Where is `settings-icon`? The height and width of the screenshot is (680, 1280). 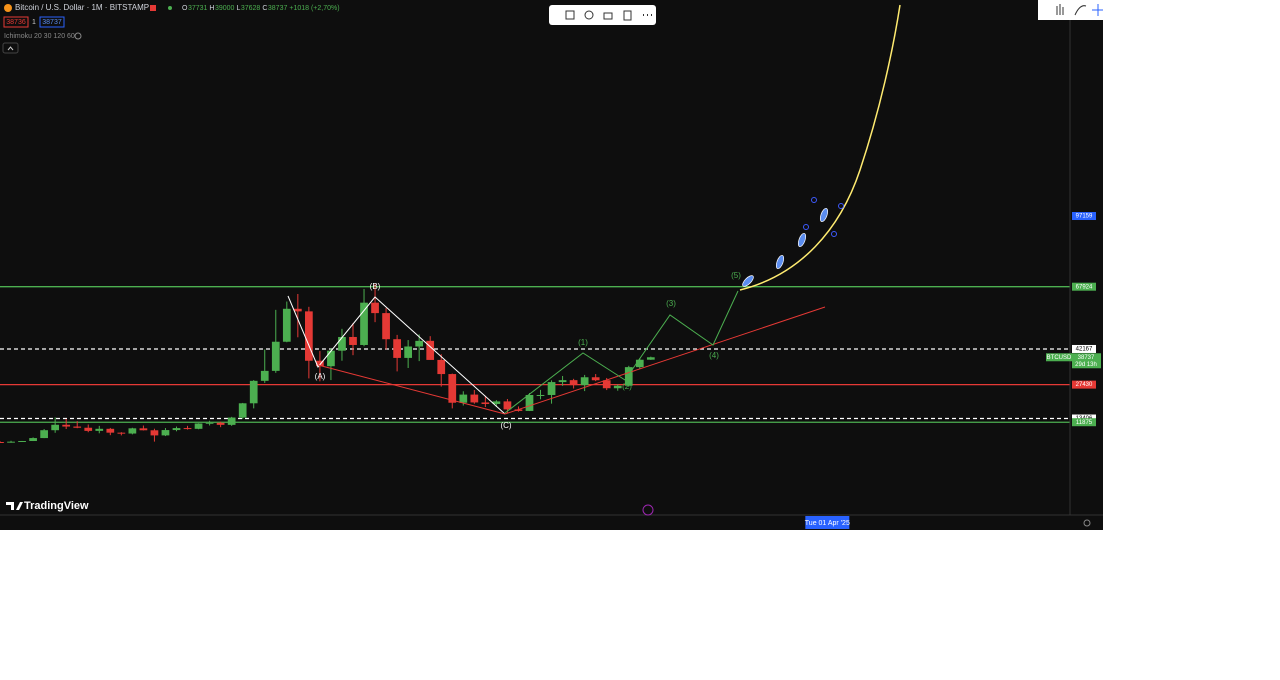
settings-icon is located at coordinates (1087, 523).